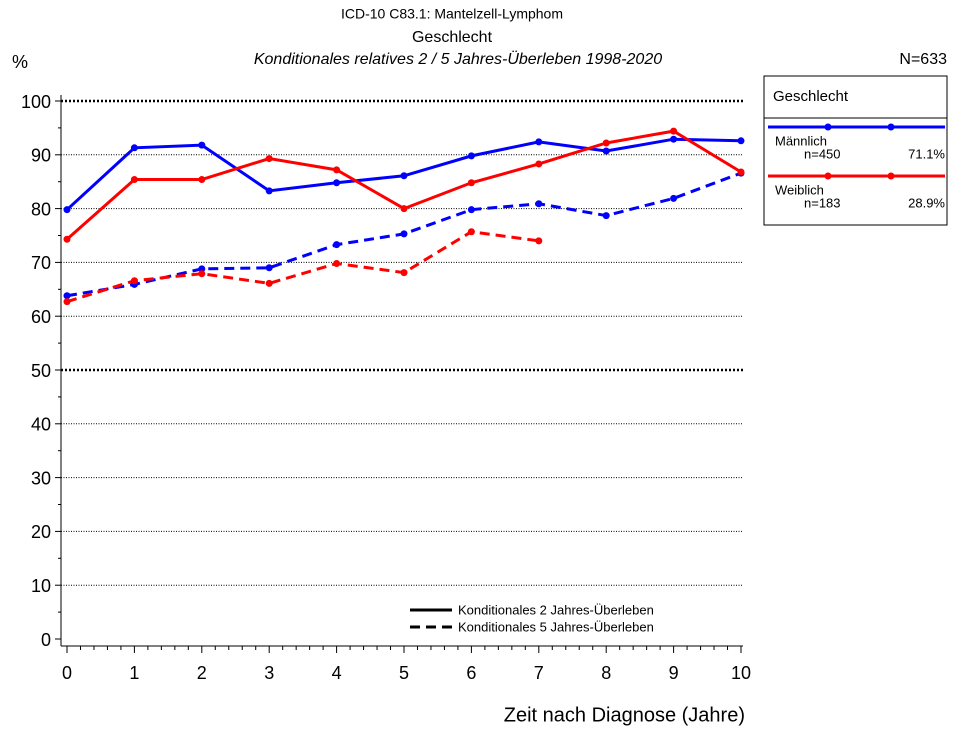 Image resolution: width=957 pixels, height=729 pixels. Describe the element at coordinates (404, 673) in the screenshot. I see `x-tick-label: 5` at that location.